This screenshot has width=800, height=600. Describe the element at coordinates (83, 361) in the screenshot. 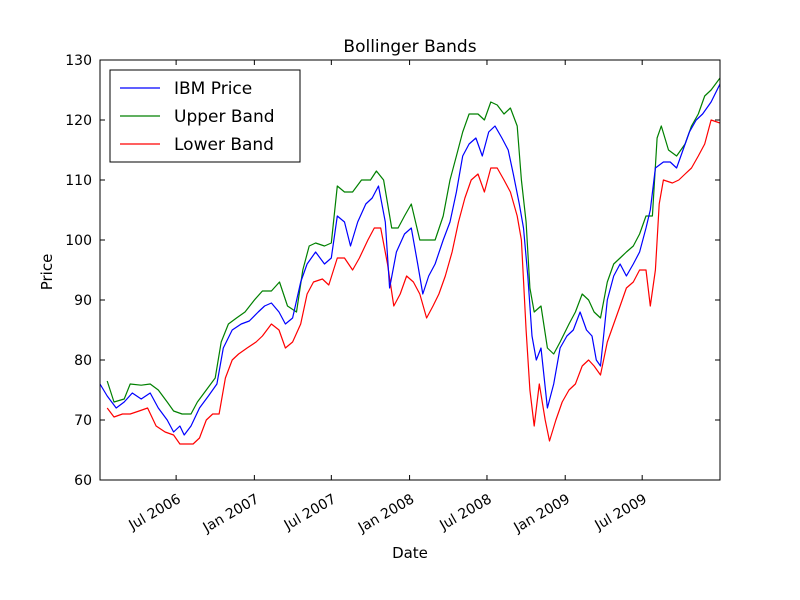

I see `y-tick-label: 80` at that location.